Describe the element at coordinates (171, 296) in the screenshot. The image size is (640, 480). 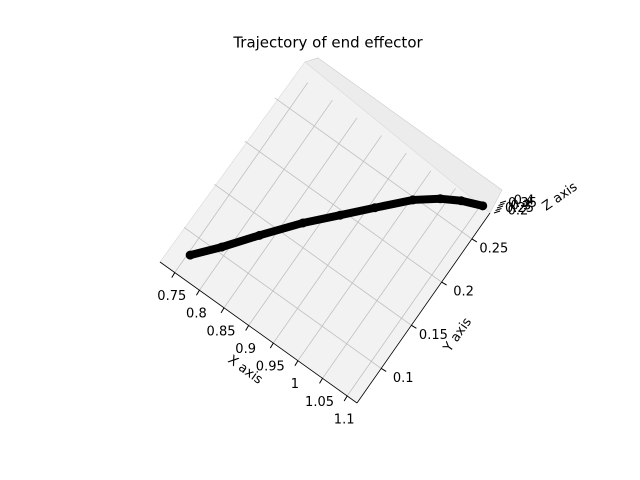
I see `x-tick-label: 0.75` at that location.